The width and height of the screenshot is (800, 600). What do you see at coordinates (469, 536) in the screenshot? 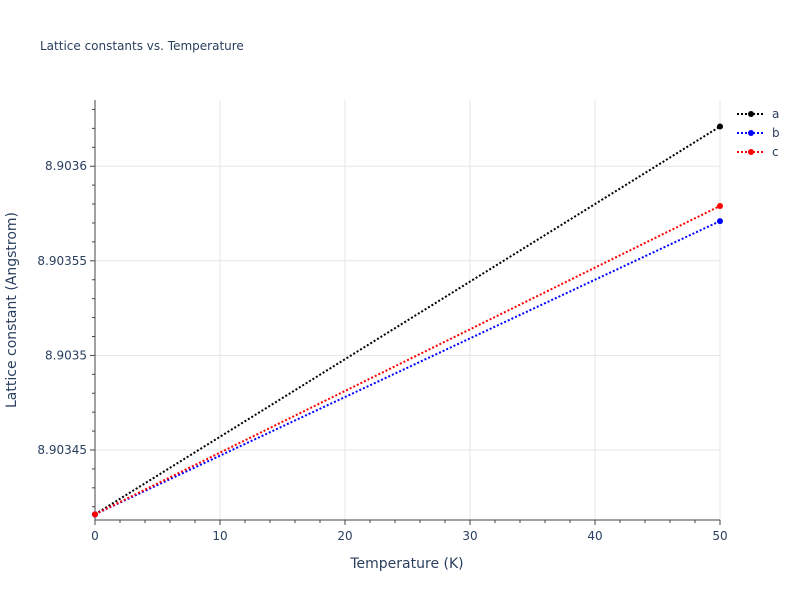
I see `x-tick-label: 30` at bounding box center [469, 536].